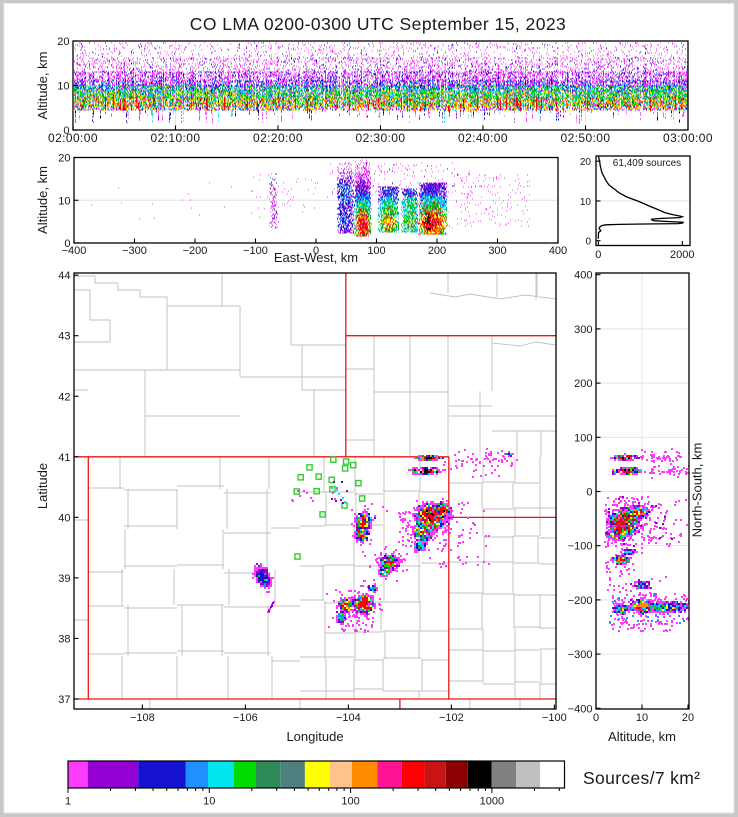  What do you see at coordinates (142, 718) in the screenshot?
I see `svg-text: −108` at bounding box center [142, 718].